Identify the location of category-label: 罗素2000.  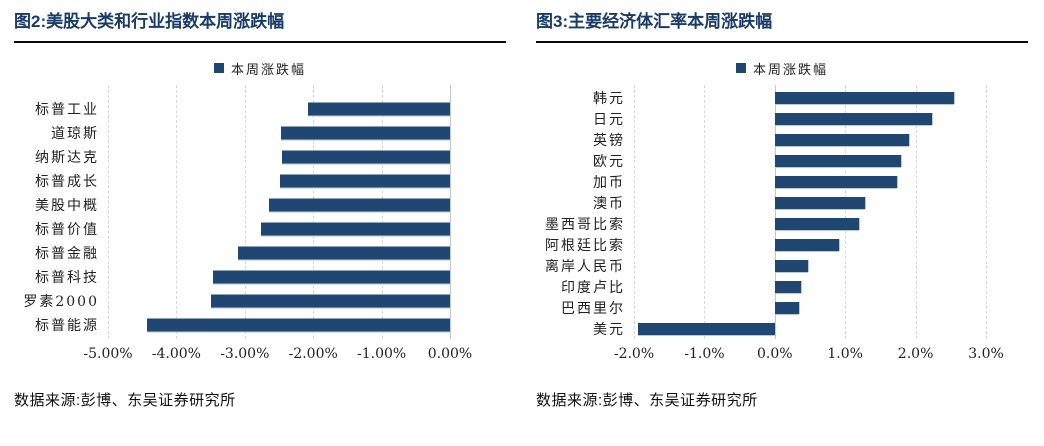
(61, 302).